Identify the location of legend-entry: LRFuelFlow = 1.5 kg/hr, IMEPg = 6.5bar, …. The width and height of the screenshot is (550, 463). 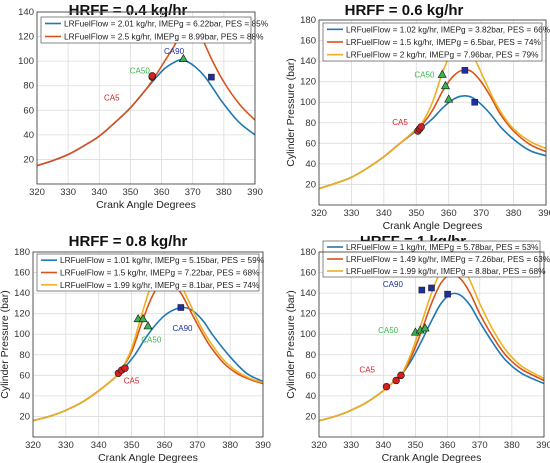
(443, 42).